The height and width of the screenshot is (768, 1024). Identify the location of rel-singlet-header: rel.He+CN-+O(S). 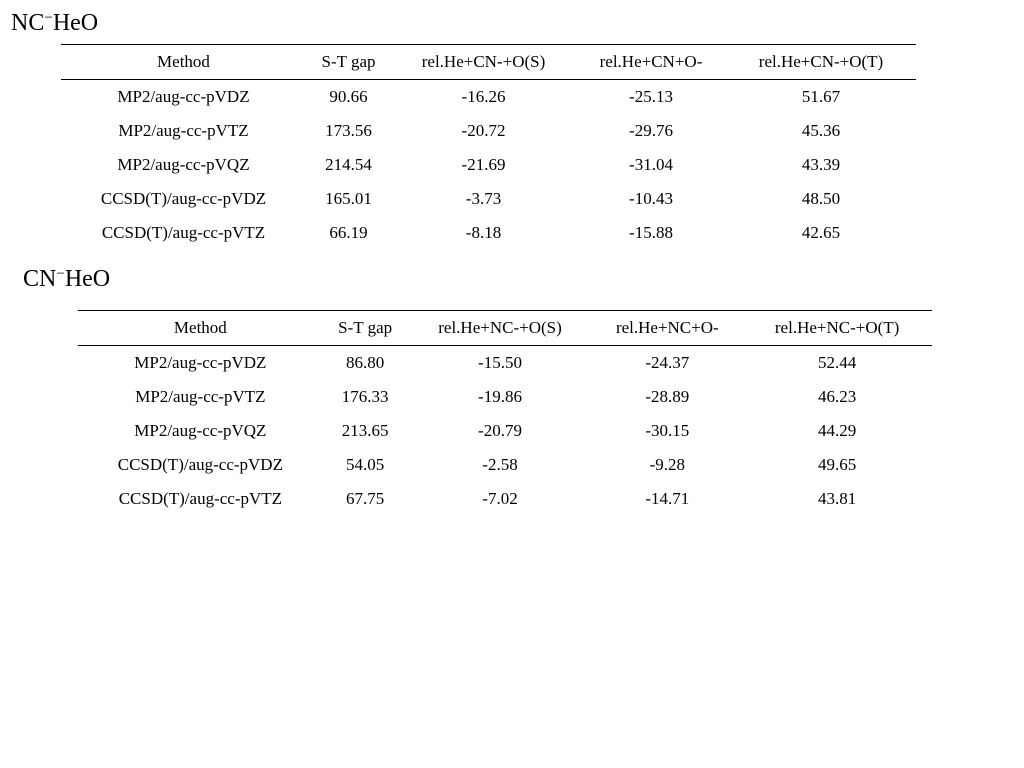
(483, 61).